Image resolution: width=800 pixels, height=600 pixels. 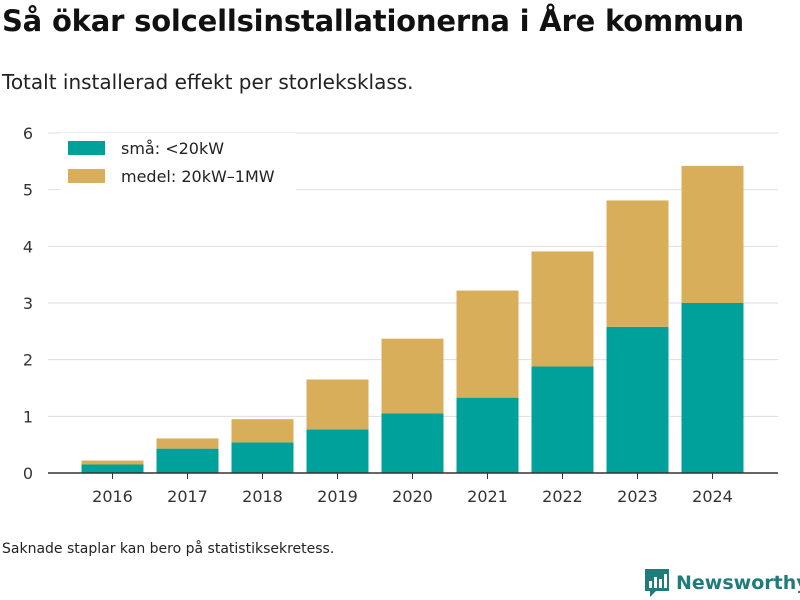 I want to click on y-tick-labels: 0 1 2 3 4 5 6, so click(x=28, y=303).